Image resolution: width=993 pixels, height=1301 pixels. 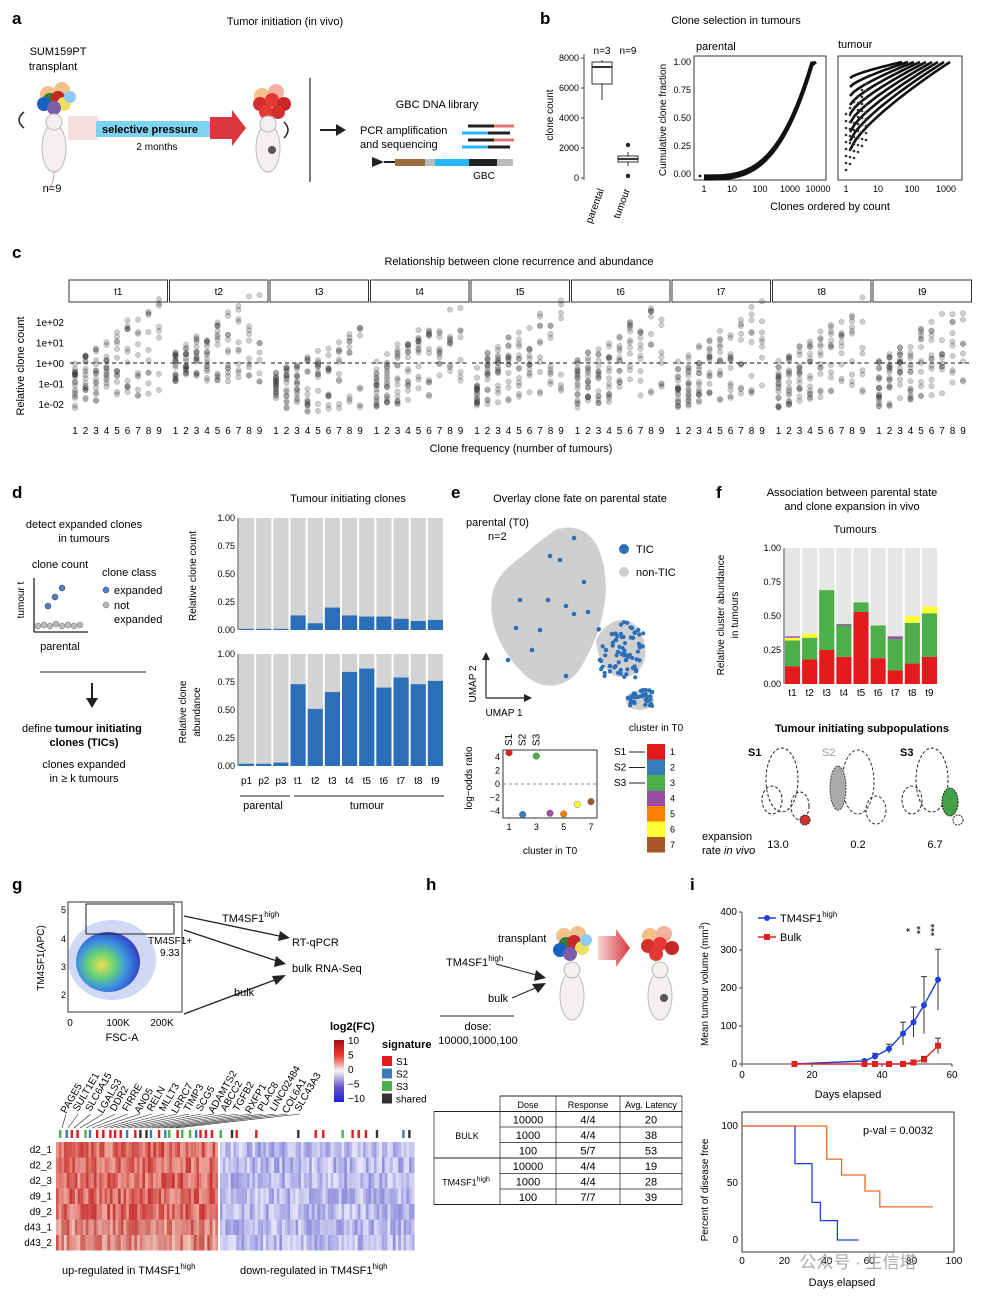 I want to click on bar-background, so click(x=264, y=710).